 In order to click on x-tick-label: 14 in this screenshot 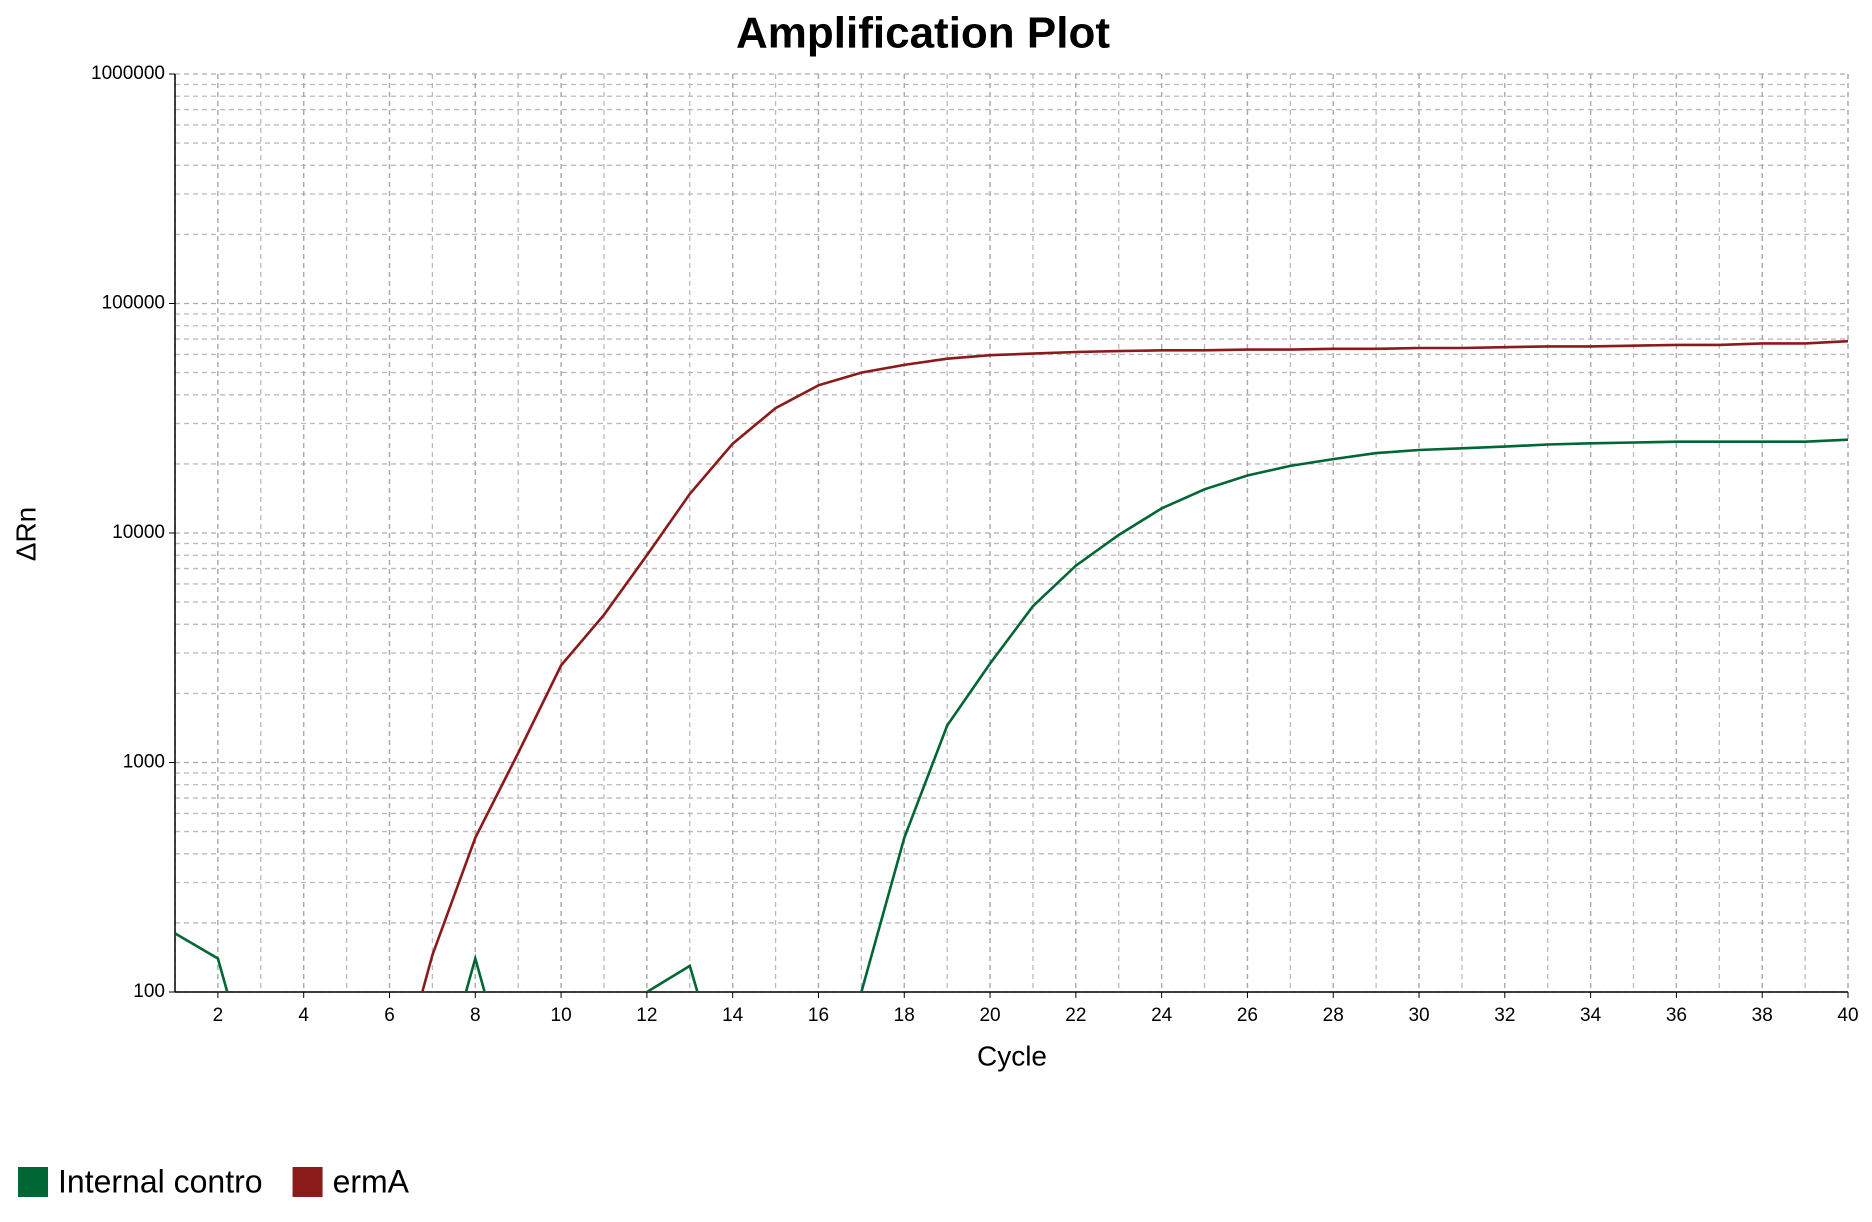, I will do `click(733, 1015)`.